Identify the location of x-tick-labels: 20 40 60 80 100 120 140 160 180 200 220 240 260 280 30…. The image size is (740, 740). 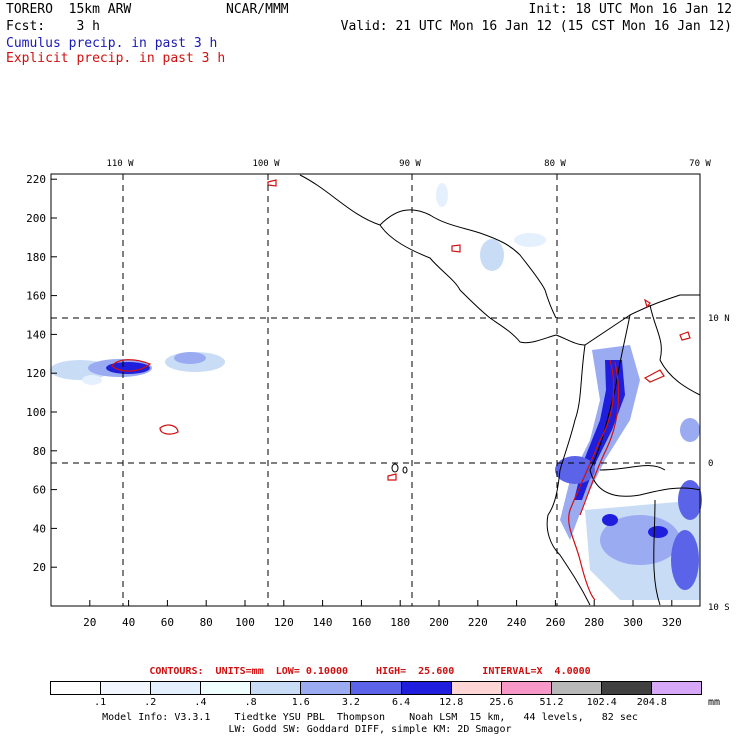
(382, 622).